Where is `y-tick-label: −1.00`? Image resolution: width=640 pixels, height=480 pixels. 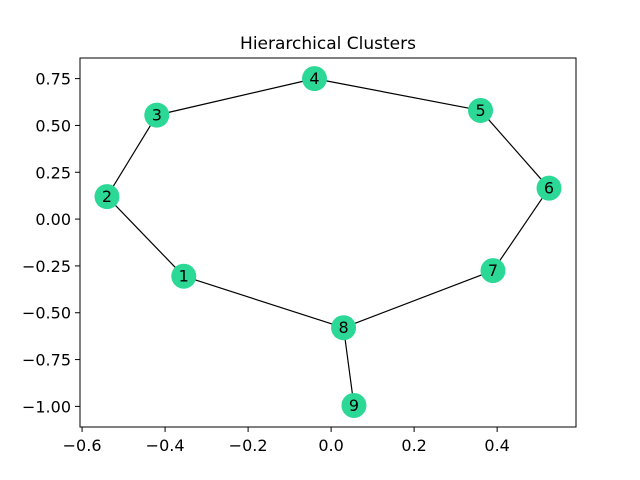 y-tick-label: −1.00 is located at coordinates (46, 406).